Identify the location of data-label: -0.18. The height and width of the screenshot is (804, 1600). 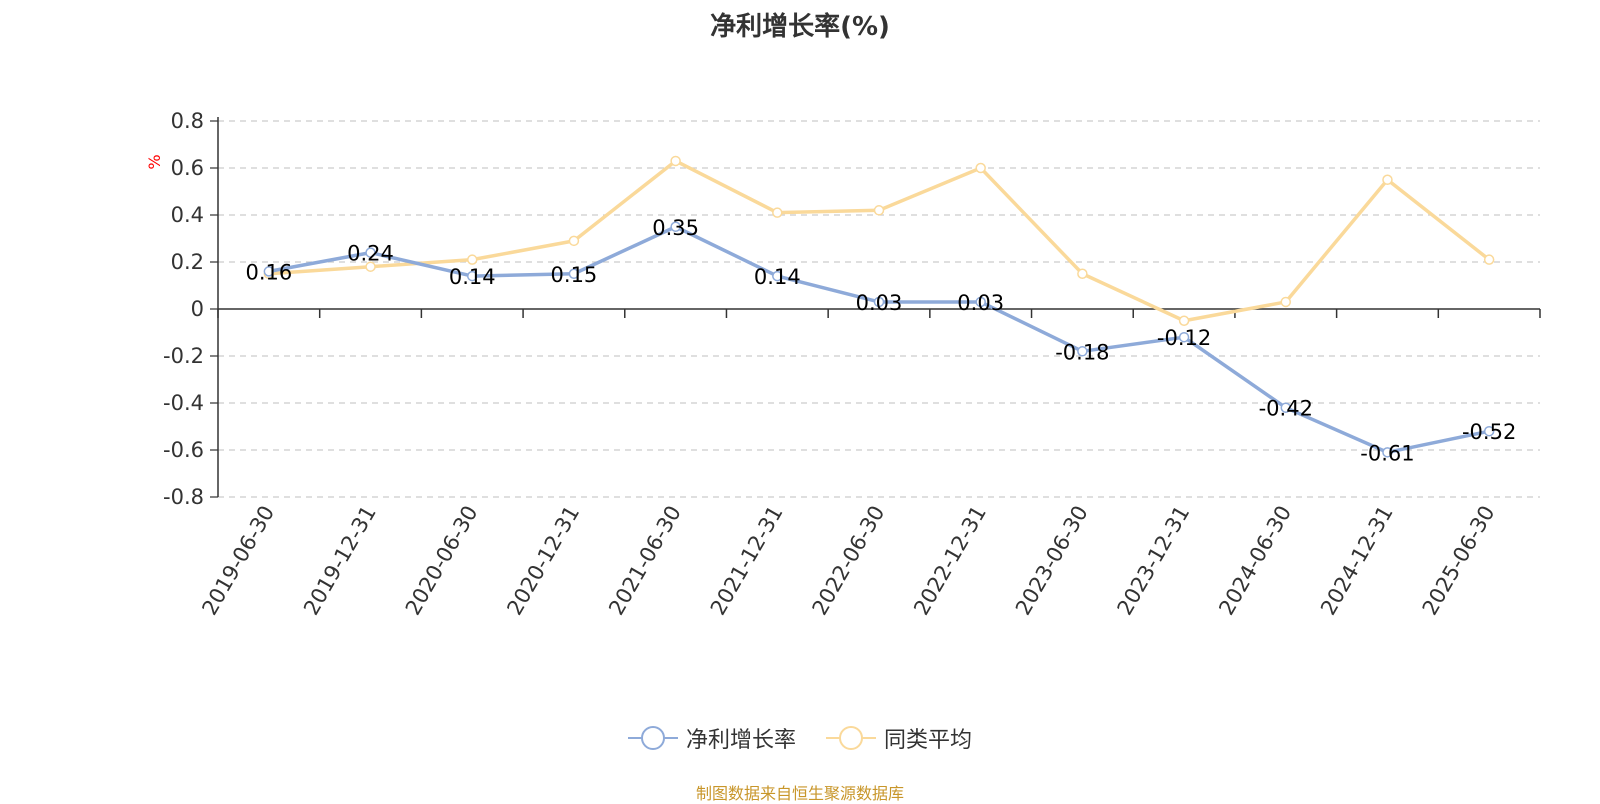
(1082, 352).